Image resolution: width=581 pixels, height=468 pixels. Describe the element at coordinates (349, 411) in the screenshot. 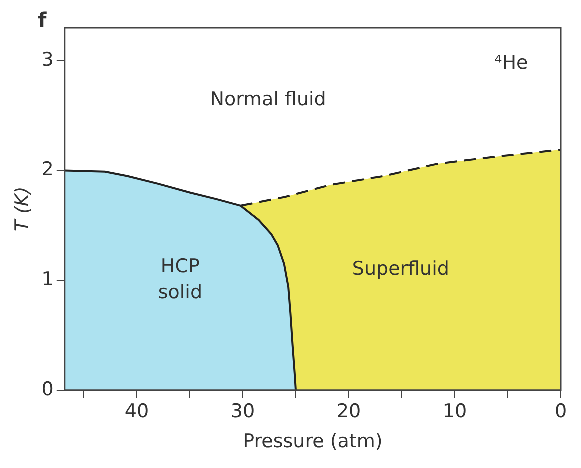

I see `x-tick-label: 20` at that location.